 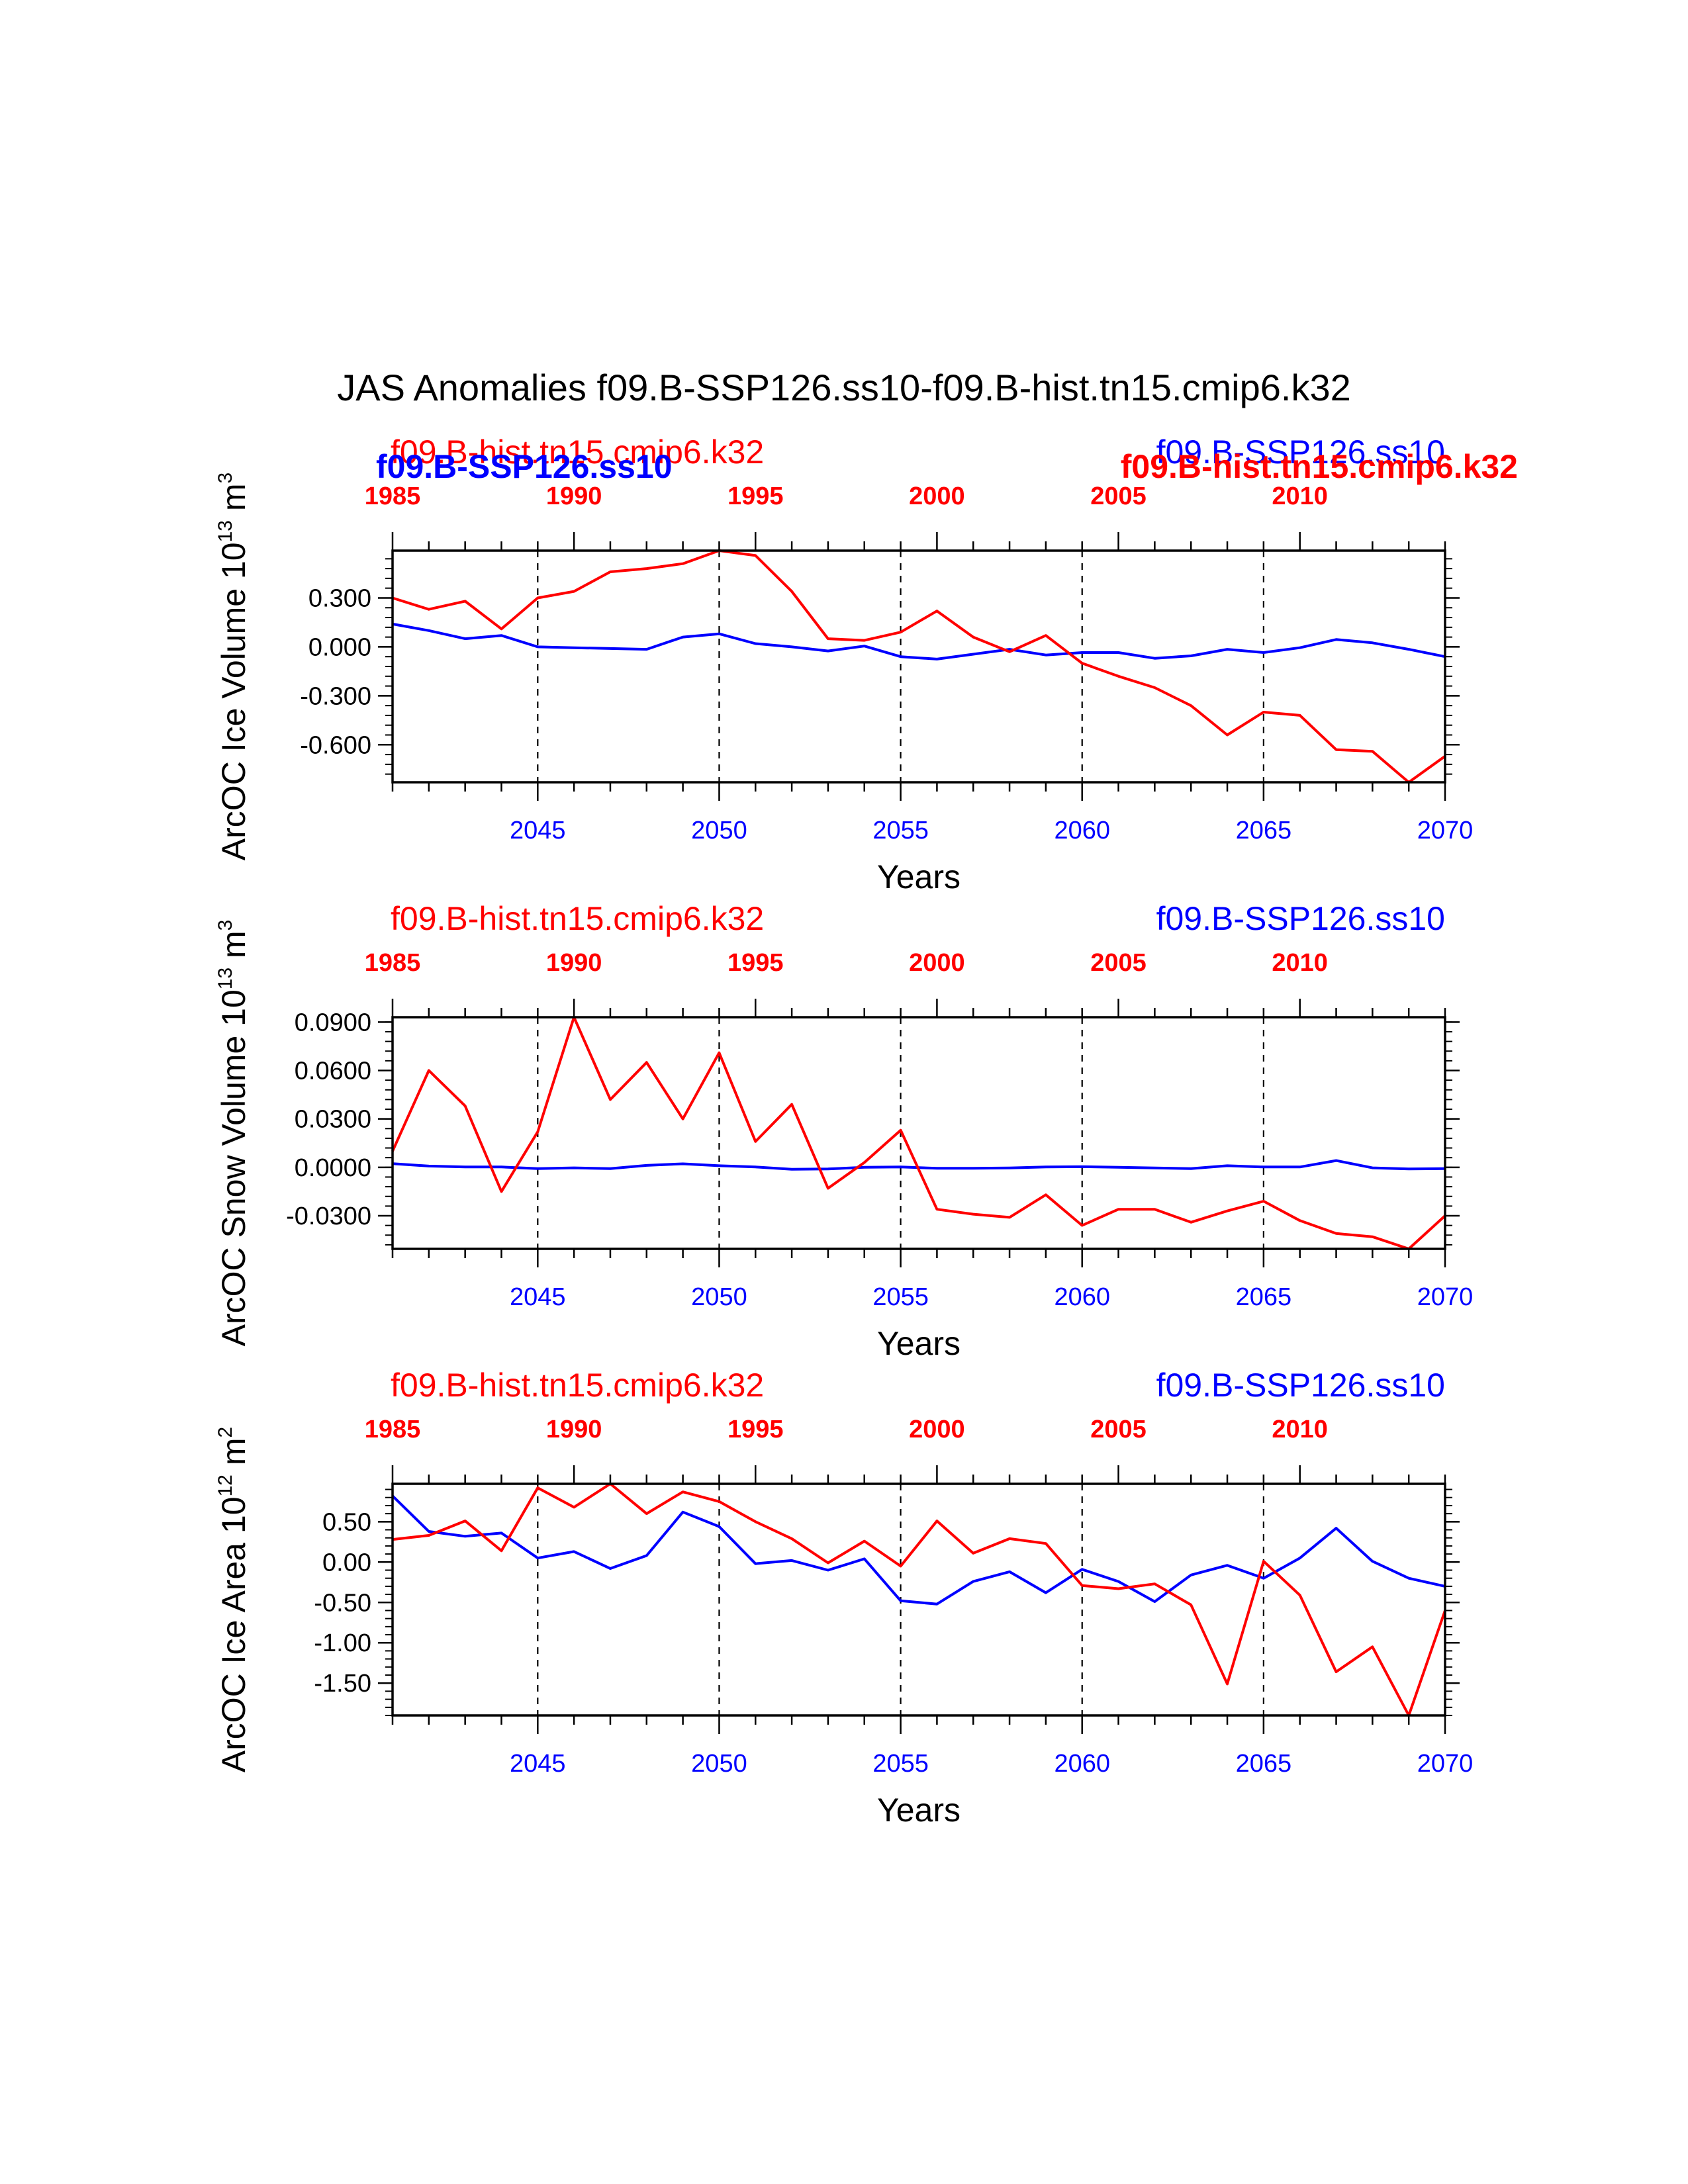 I want to click on y-tick-label: 0.000, so click(x=339, y=647).